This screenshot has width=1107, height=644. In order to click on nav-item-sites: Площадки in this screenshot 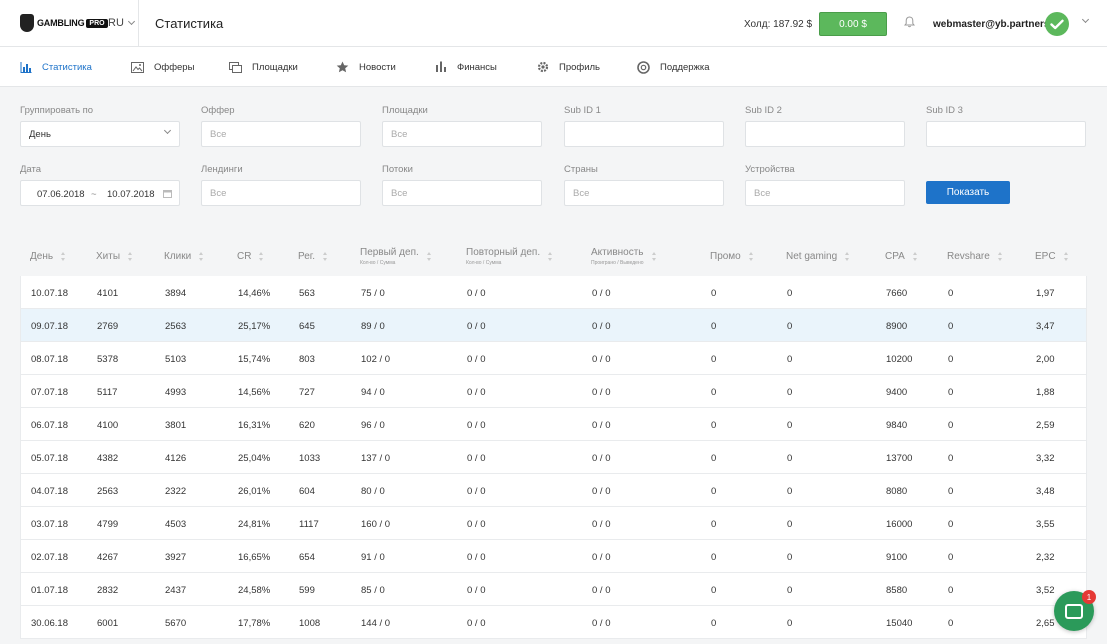, I will do `click(263, 67)`.